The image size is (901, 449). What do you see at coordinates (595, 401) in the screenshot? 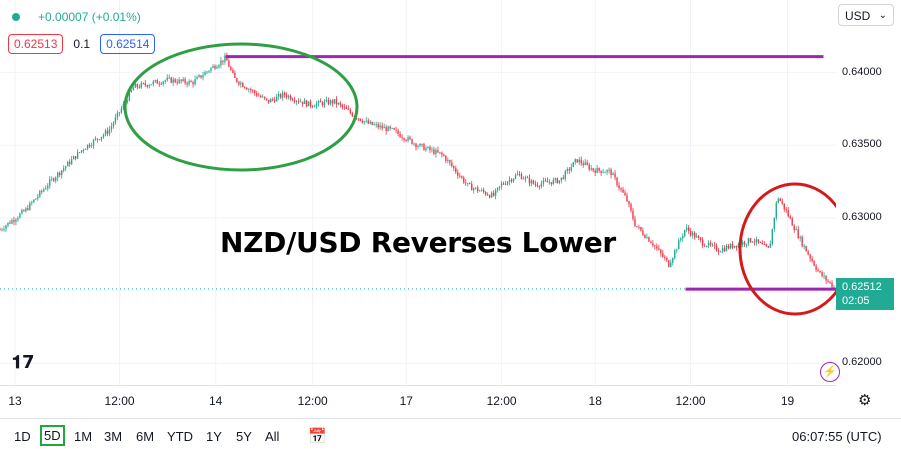
I see `time-tick-label: 18` at bounding box center [595, 401].